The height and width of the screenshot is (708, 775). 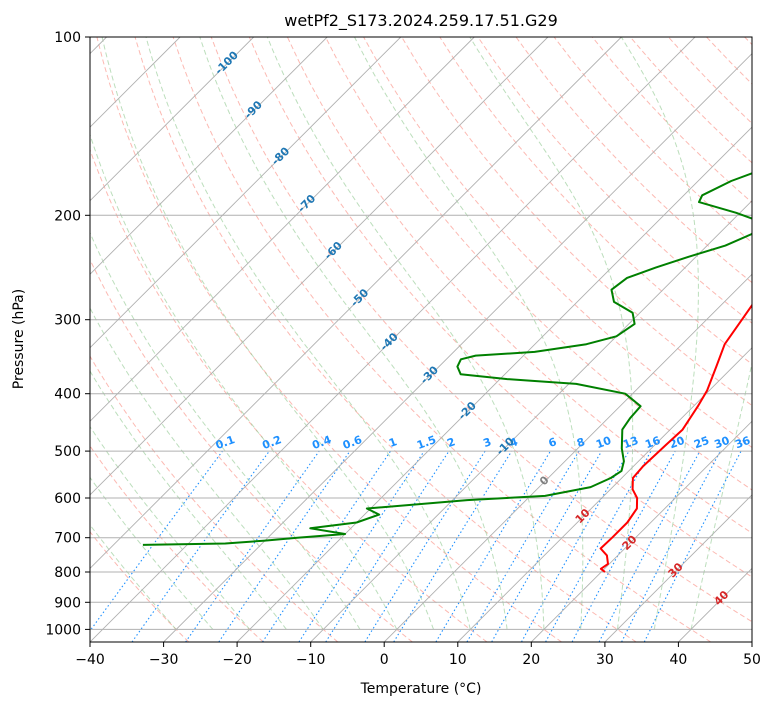 I want to click on mixing-ratio-label: 4, so click(x=514, y=442).